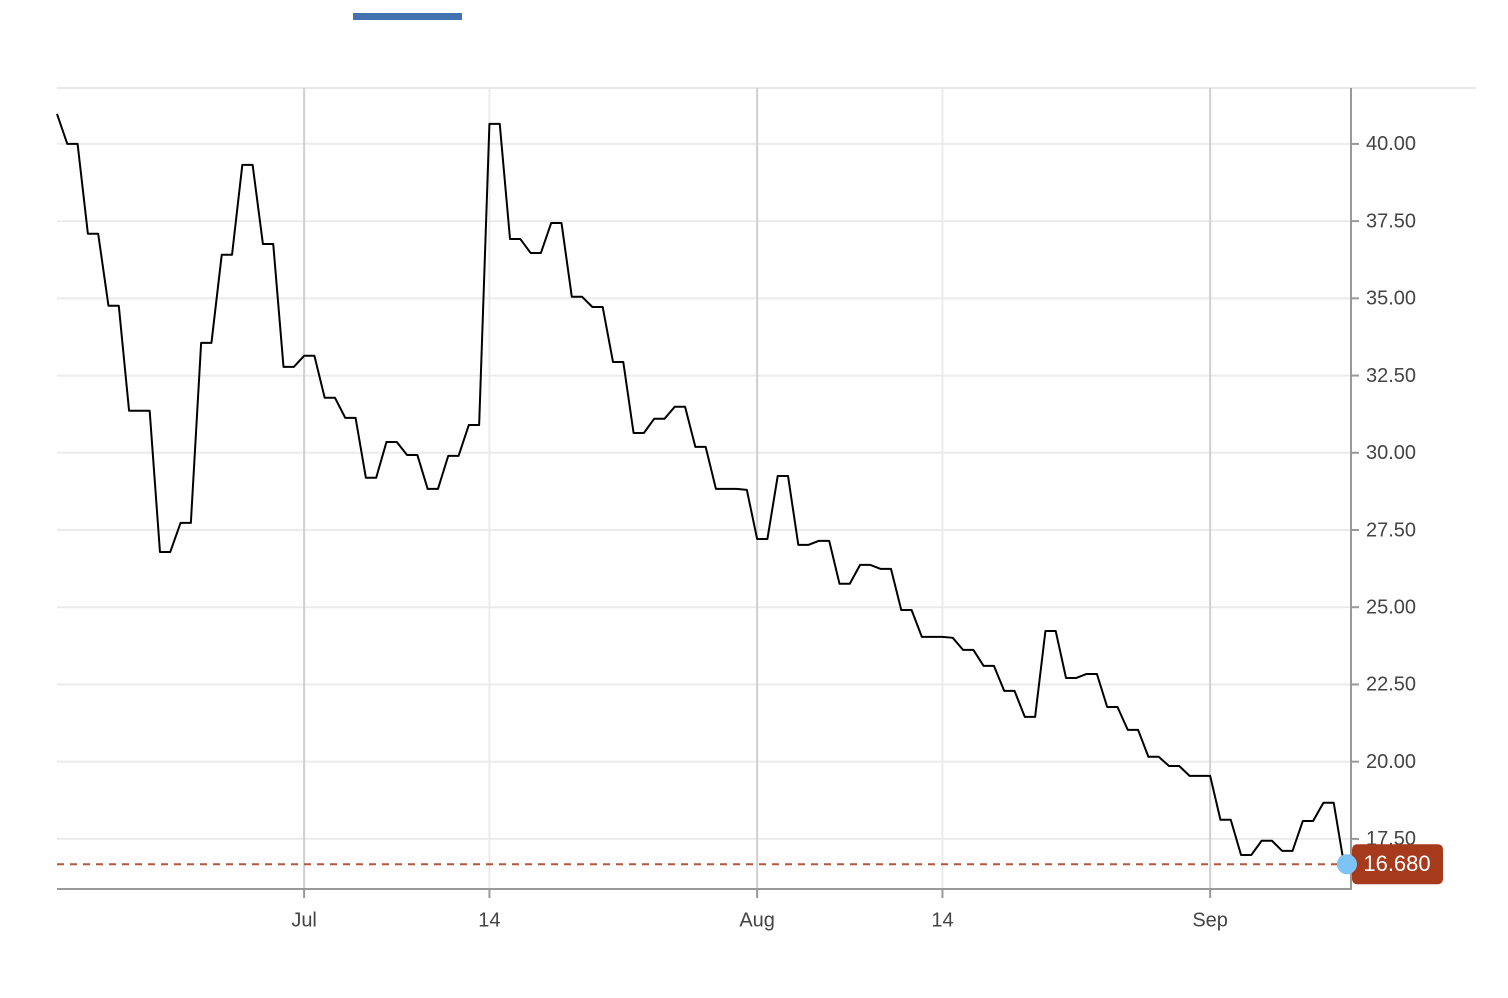 The height and width of the screenshot is (998, 1508). I want to click on y-tick-label: 37.50, so click(1391, 221).